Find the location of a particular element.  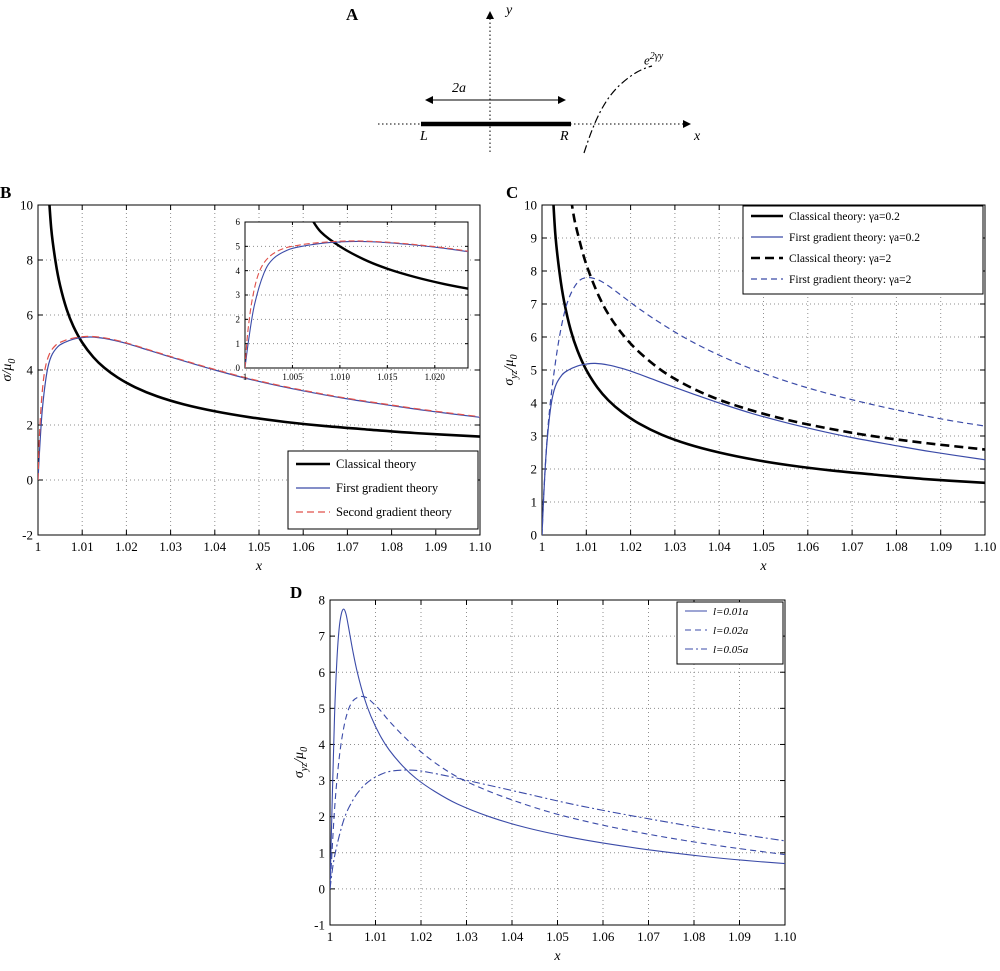

y-axis-label: σ/μ0 is located at coordinates (9, 370).